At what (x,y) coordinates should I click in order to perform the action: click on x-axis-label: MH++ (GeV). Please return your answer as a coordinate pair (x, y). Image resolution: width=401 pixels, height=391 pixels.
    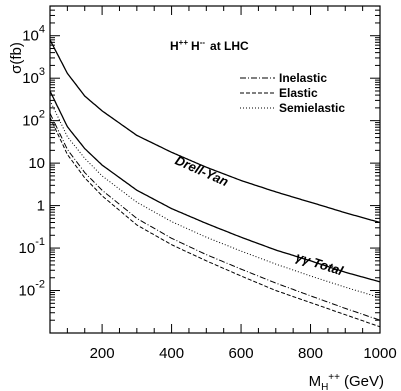
    Looking at the image, I should click on (346, 381).